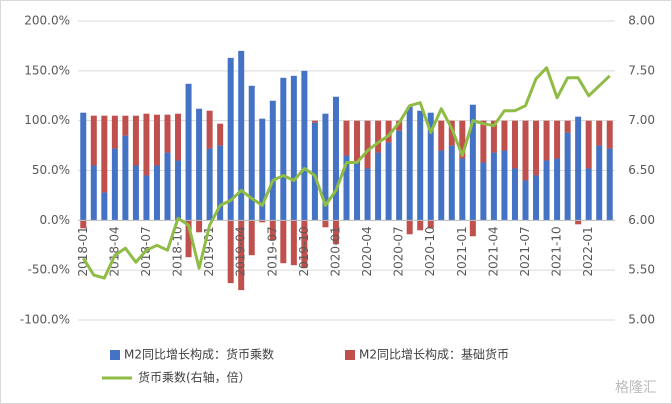 The width and height of the screenshot is (672, 404). Describe the element at coordinates (51, 170) in the screenshot. I see `y-tick-label: 50.0%` at that location.